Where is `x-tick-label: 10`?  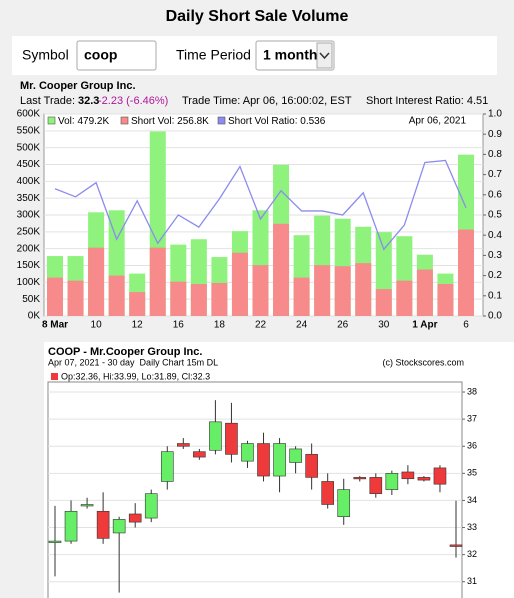
x-tick-label: 10 is located at coordinates (97, 325).